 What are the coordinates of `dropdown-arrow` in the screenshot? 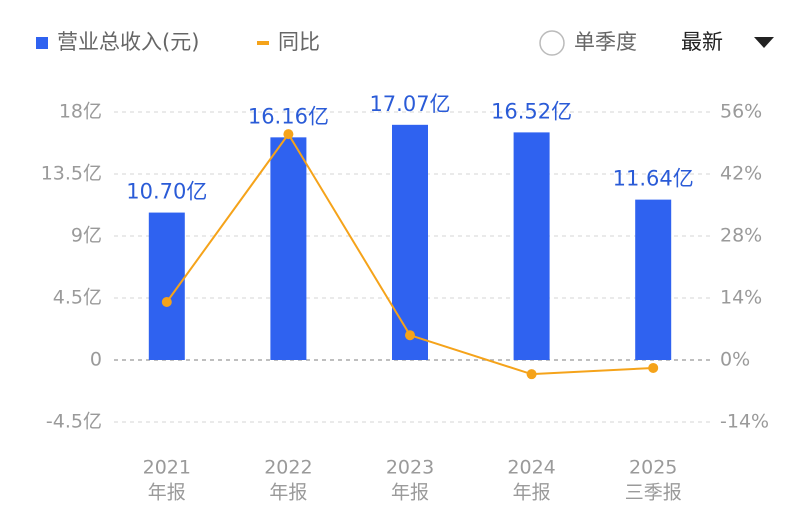 It's located at (764, 42).